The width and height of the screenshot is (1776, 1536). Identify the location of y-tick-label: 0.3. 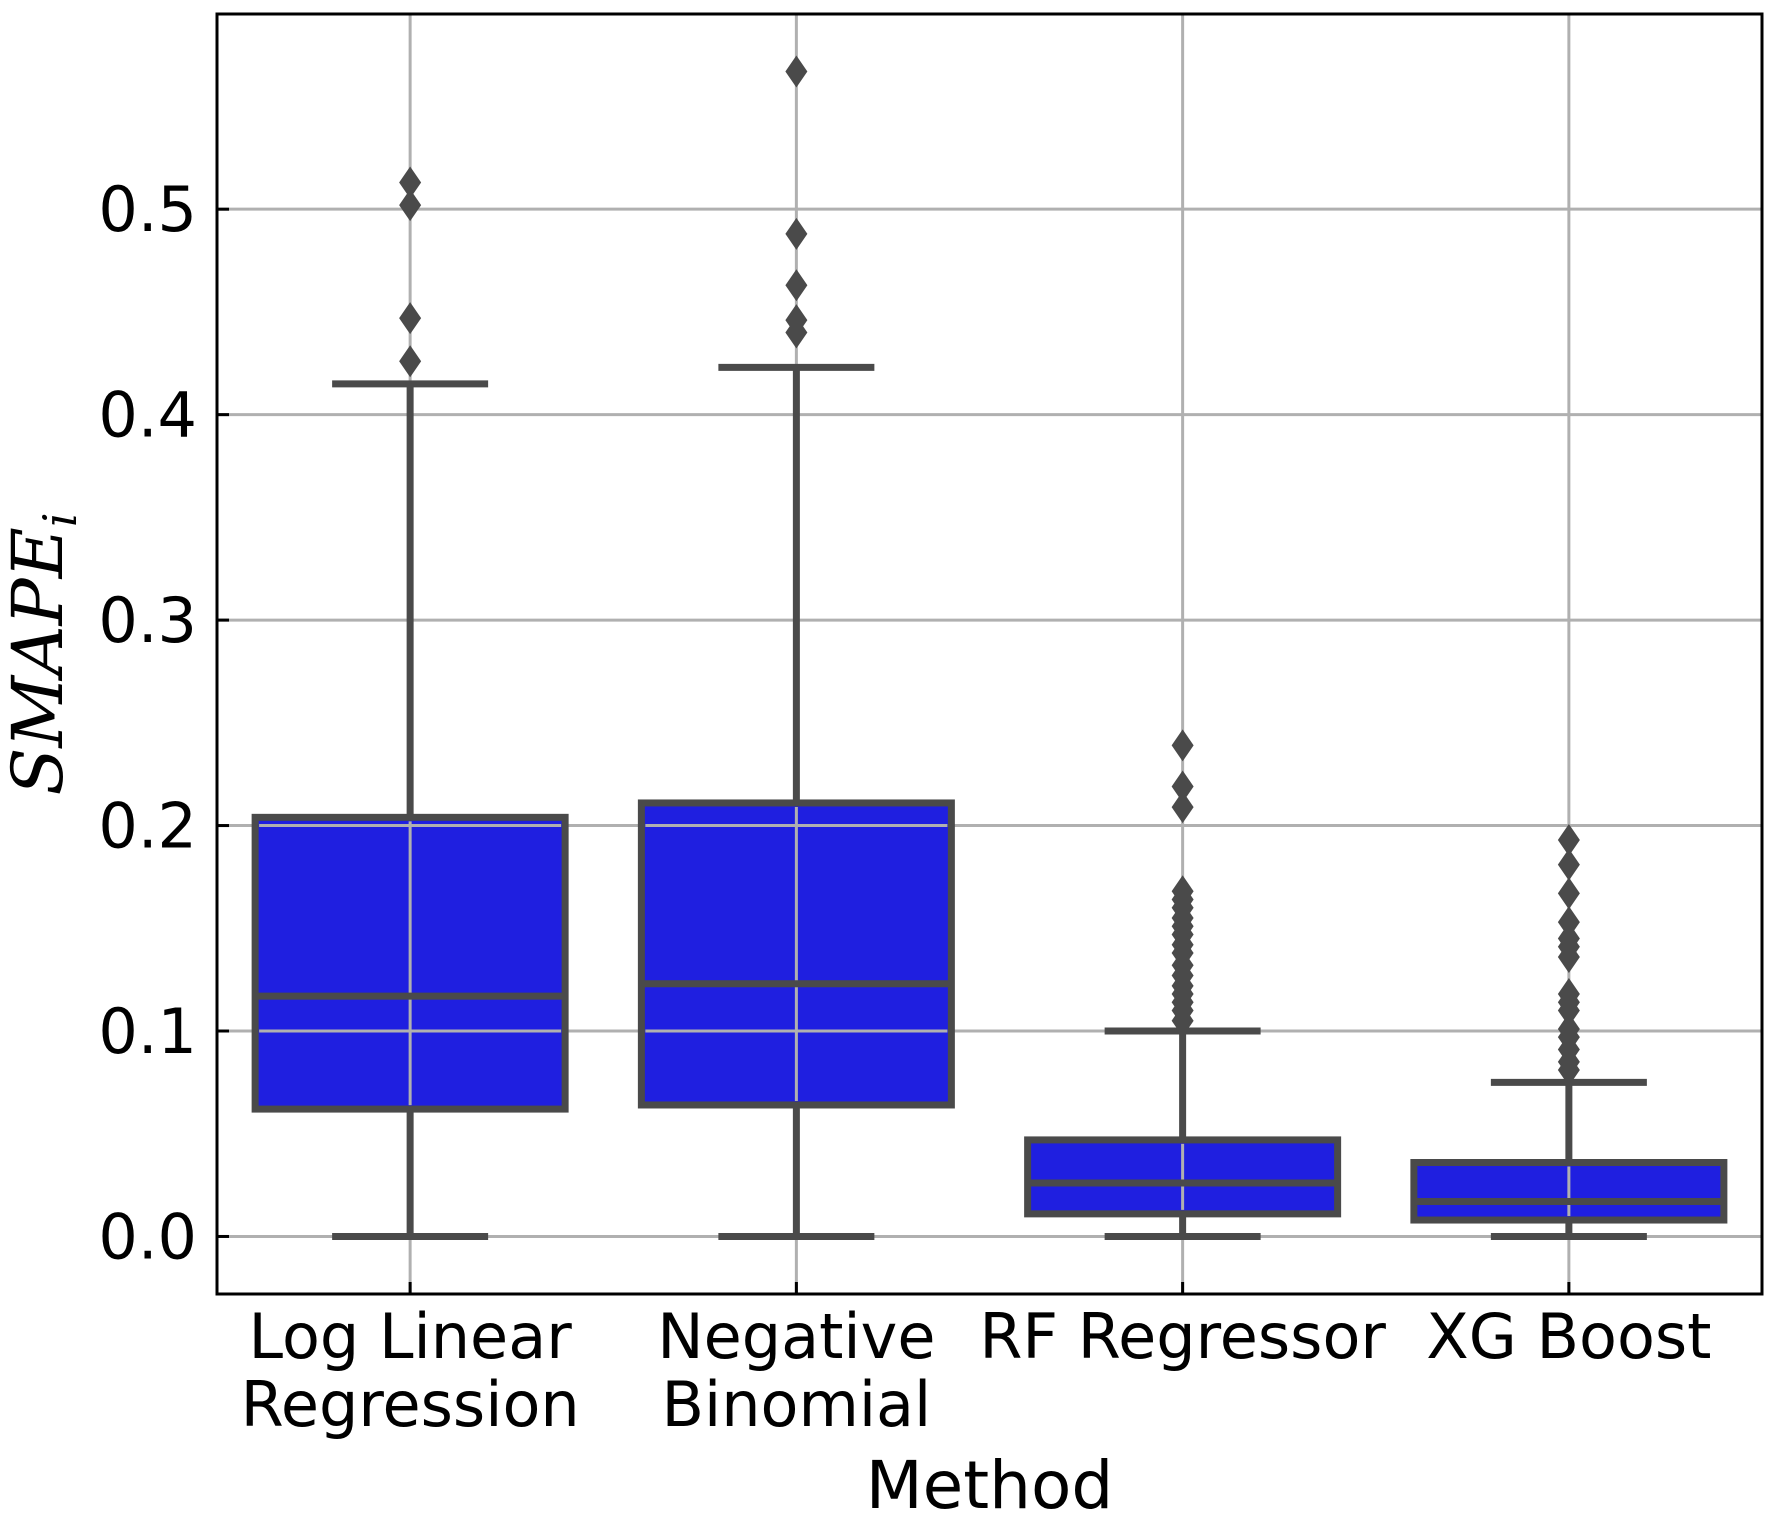
(147, 620).